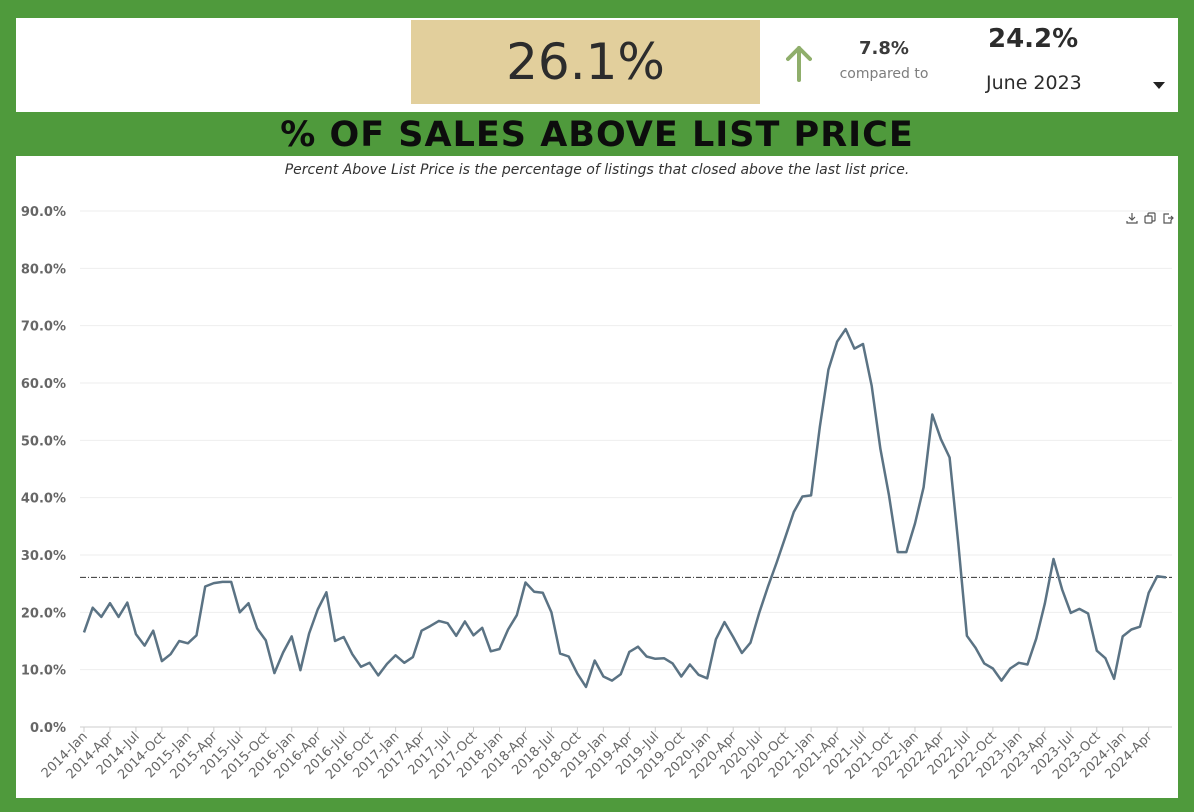 The image size is (1194, 812). I want to click on y-tick-label: 70.0%, so click(43, 327).